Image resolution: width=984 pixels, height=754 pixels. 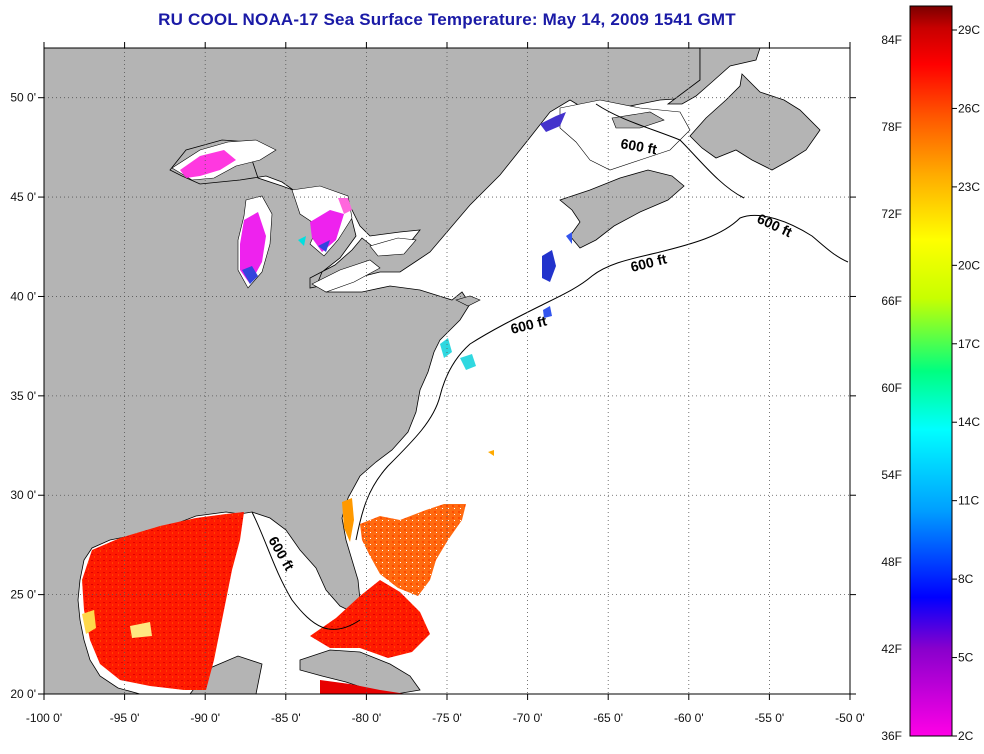 I want to click on colorbar-c-label: 29C, so click(x=969, y=30).